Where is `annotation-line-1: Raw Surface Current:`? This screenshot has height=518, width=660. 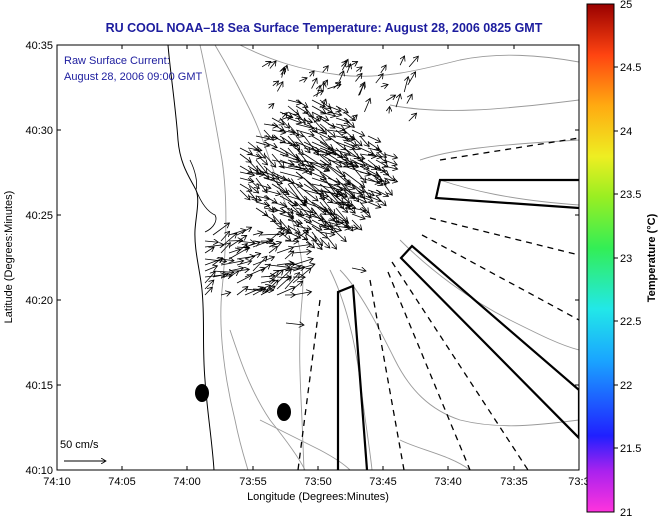 annotation-line-1: Raw Surface Current: is located at coordinates (117, 61).